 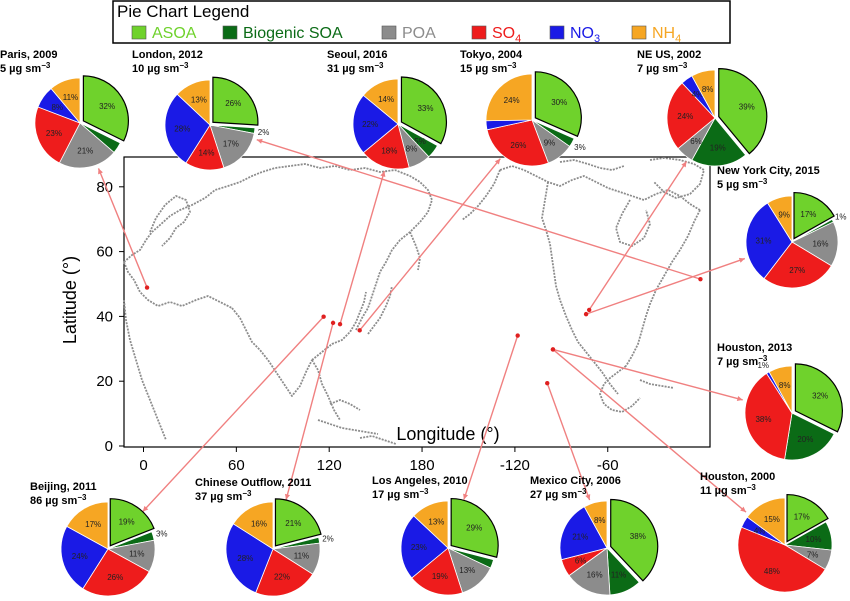 What do you see at coordinates (145, 508) in the screenshot?
I see `arrowhead-beijing` at bounding box center [145, 508].